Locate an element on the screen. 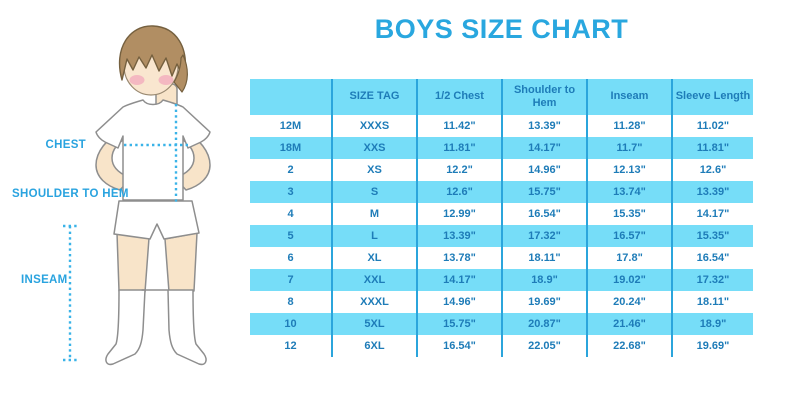  table-cell: XS is located at coordinates (374, 170).